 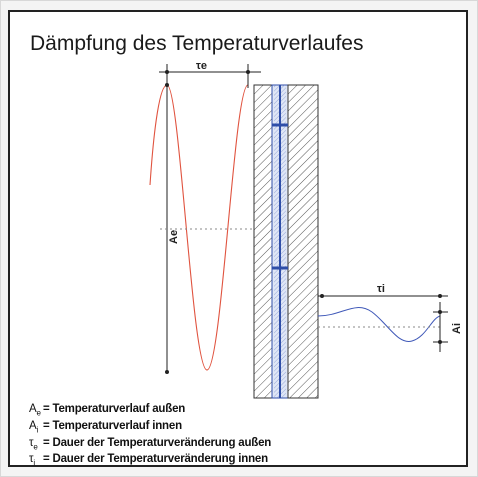 What do you see at coordinates (107, 410) in the screenshot?
I see `legend-item-ae: Ae = Temperaturverlauf außen` at bounding box center [107, 410].